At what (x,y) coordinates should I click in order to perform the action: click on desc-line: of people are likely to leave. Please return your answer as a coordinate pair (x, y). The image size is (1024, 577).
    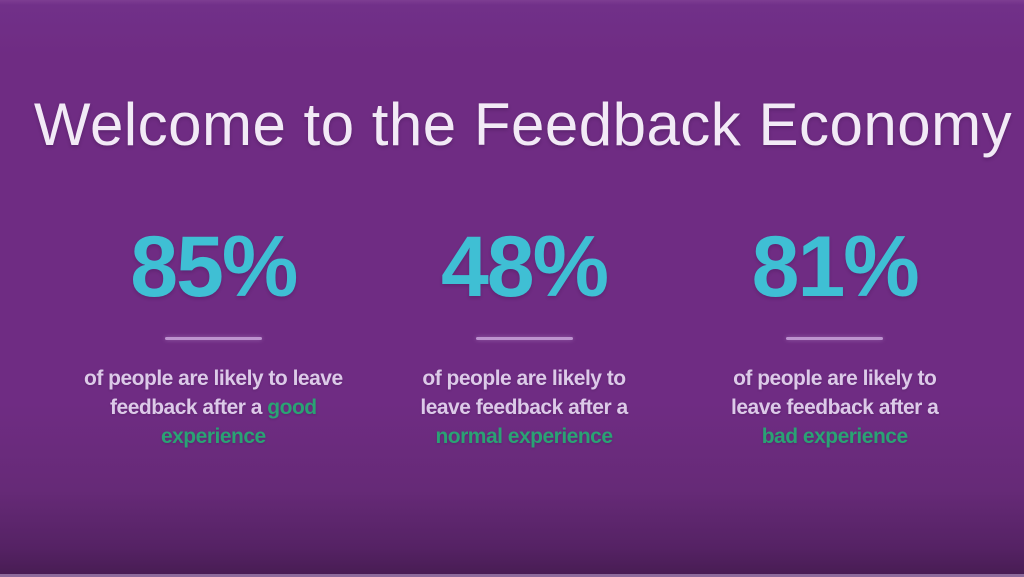
    Looking at the image, I should click on (213, 378).